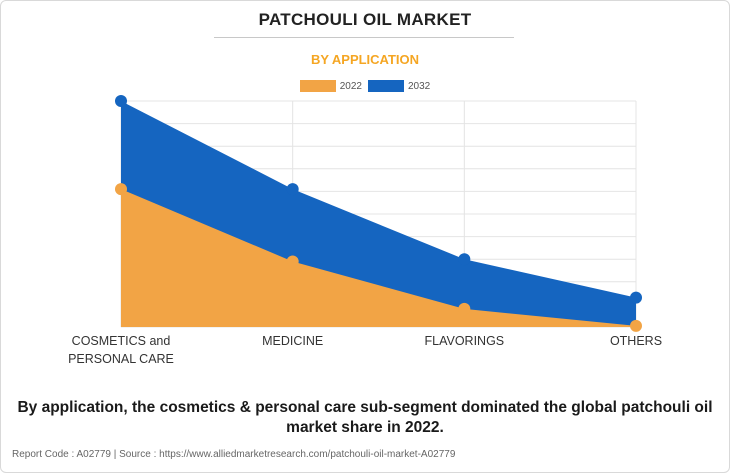 This screenshot has height=473, width=730. Describe the element at coordinates (292, 341) in the screenshot. I see `x-tick-label: MEDICINE` at that location.